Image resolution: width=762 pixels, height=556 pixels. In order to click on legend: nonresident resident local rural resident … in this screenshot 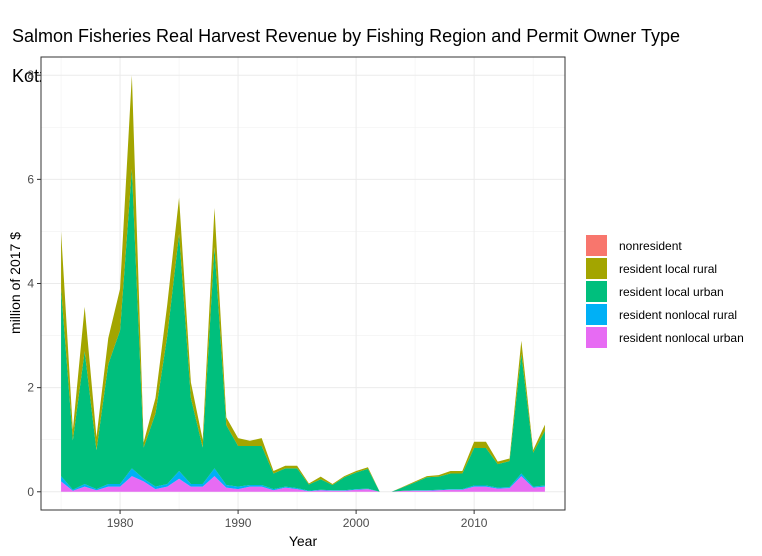, I will do `click(665, 291)`.